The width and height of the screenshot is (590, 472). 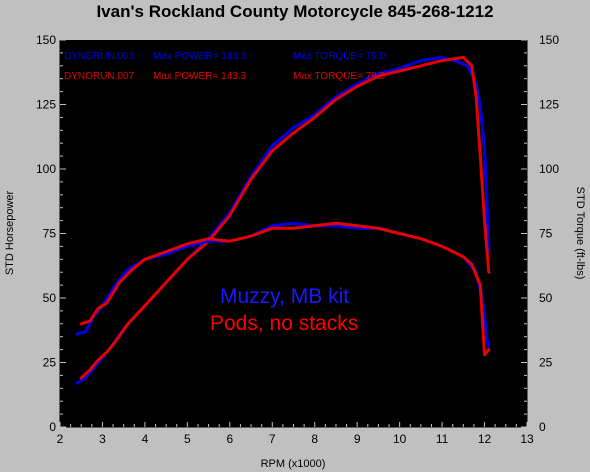 What do you see at coordinates (187, 439) in the screenshot?
I see `x-tick-label: 5` at bounding box center [187, 439].